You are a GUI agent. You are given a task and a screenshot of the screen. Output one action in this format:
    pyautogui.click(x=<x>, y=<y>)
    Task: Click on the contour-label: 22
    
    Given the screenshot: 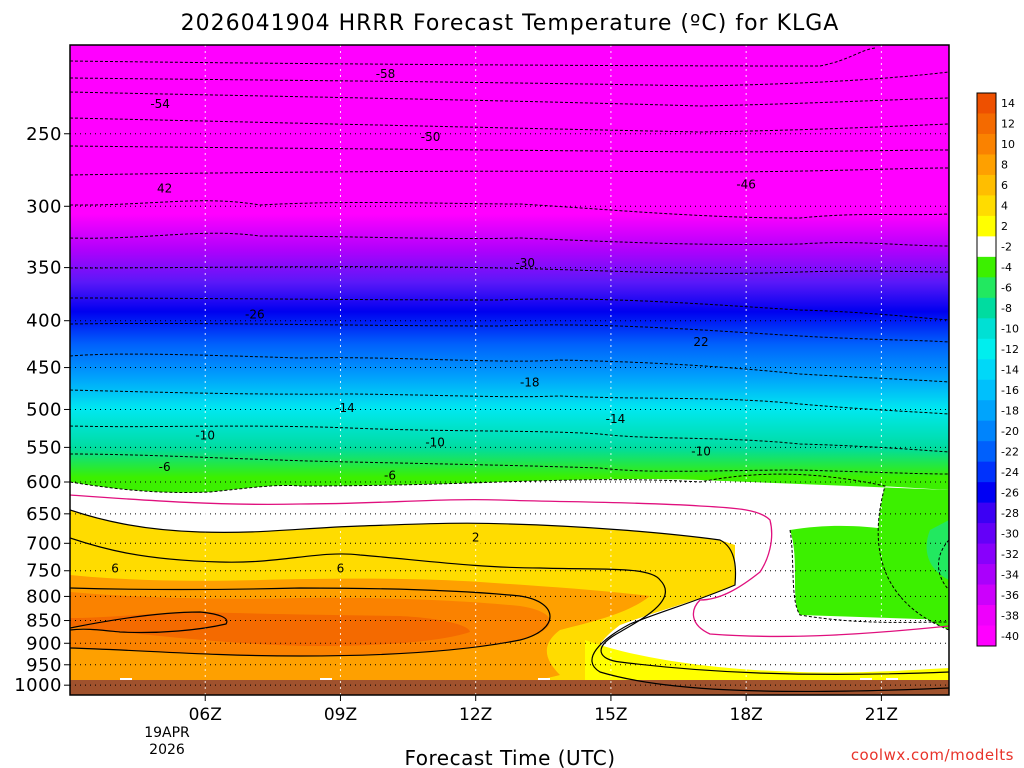 What is the action you would take?
    pyautogui.click(x=700, y=342)
    